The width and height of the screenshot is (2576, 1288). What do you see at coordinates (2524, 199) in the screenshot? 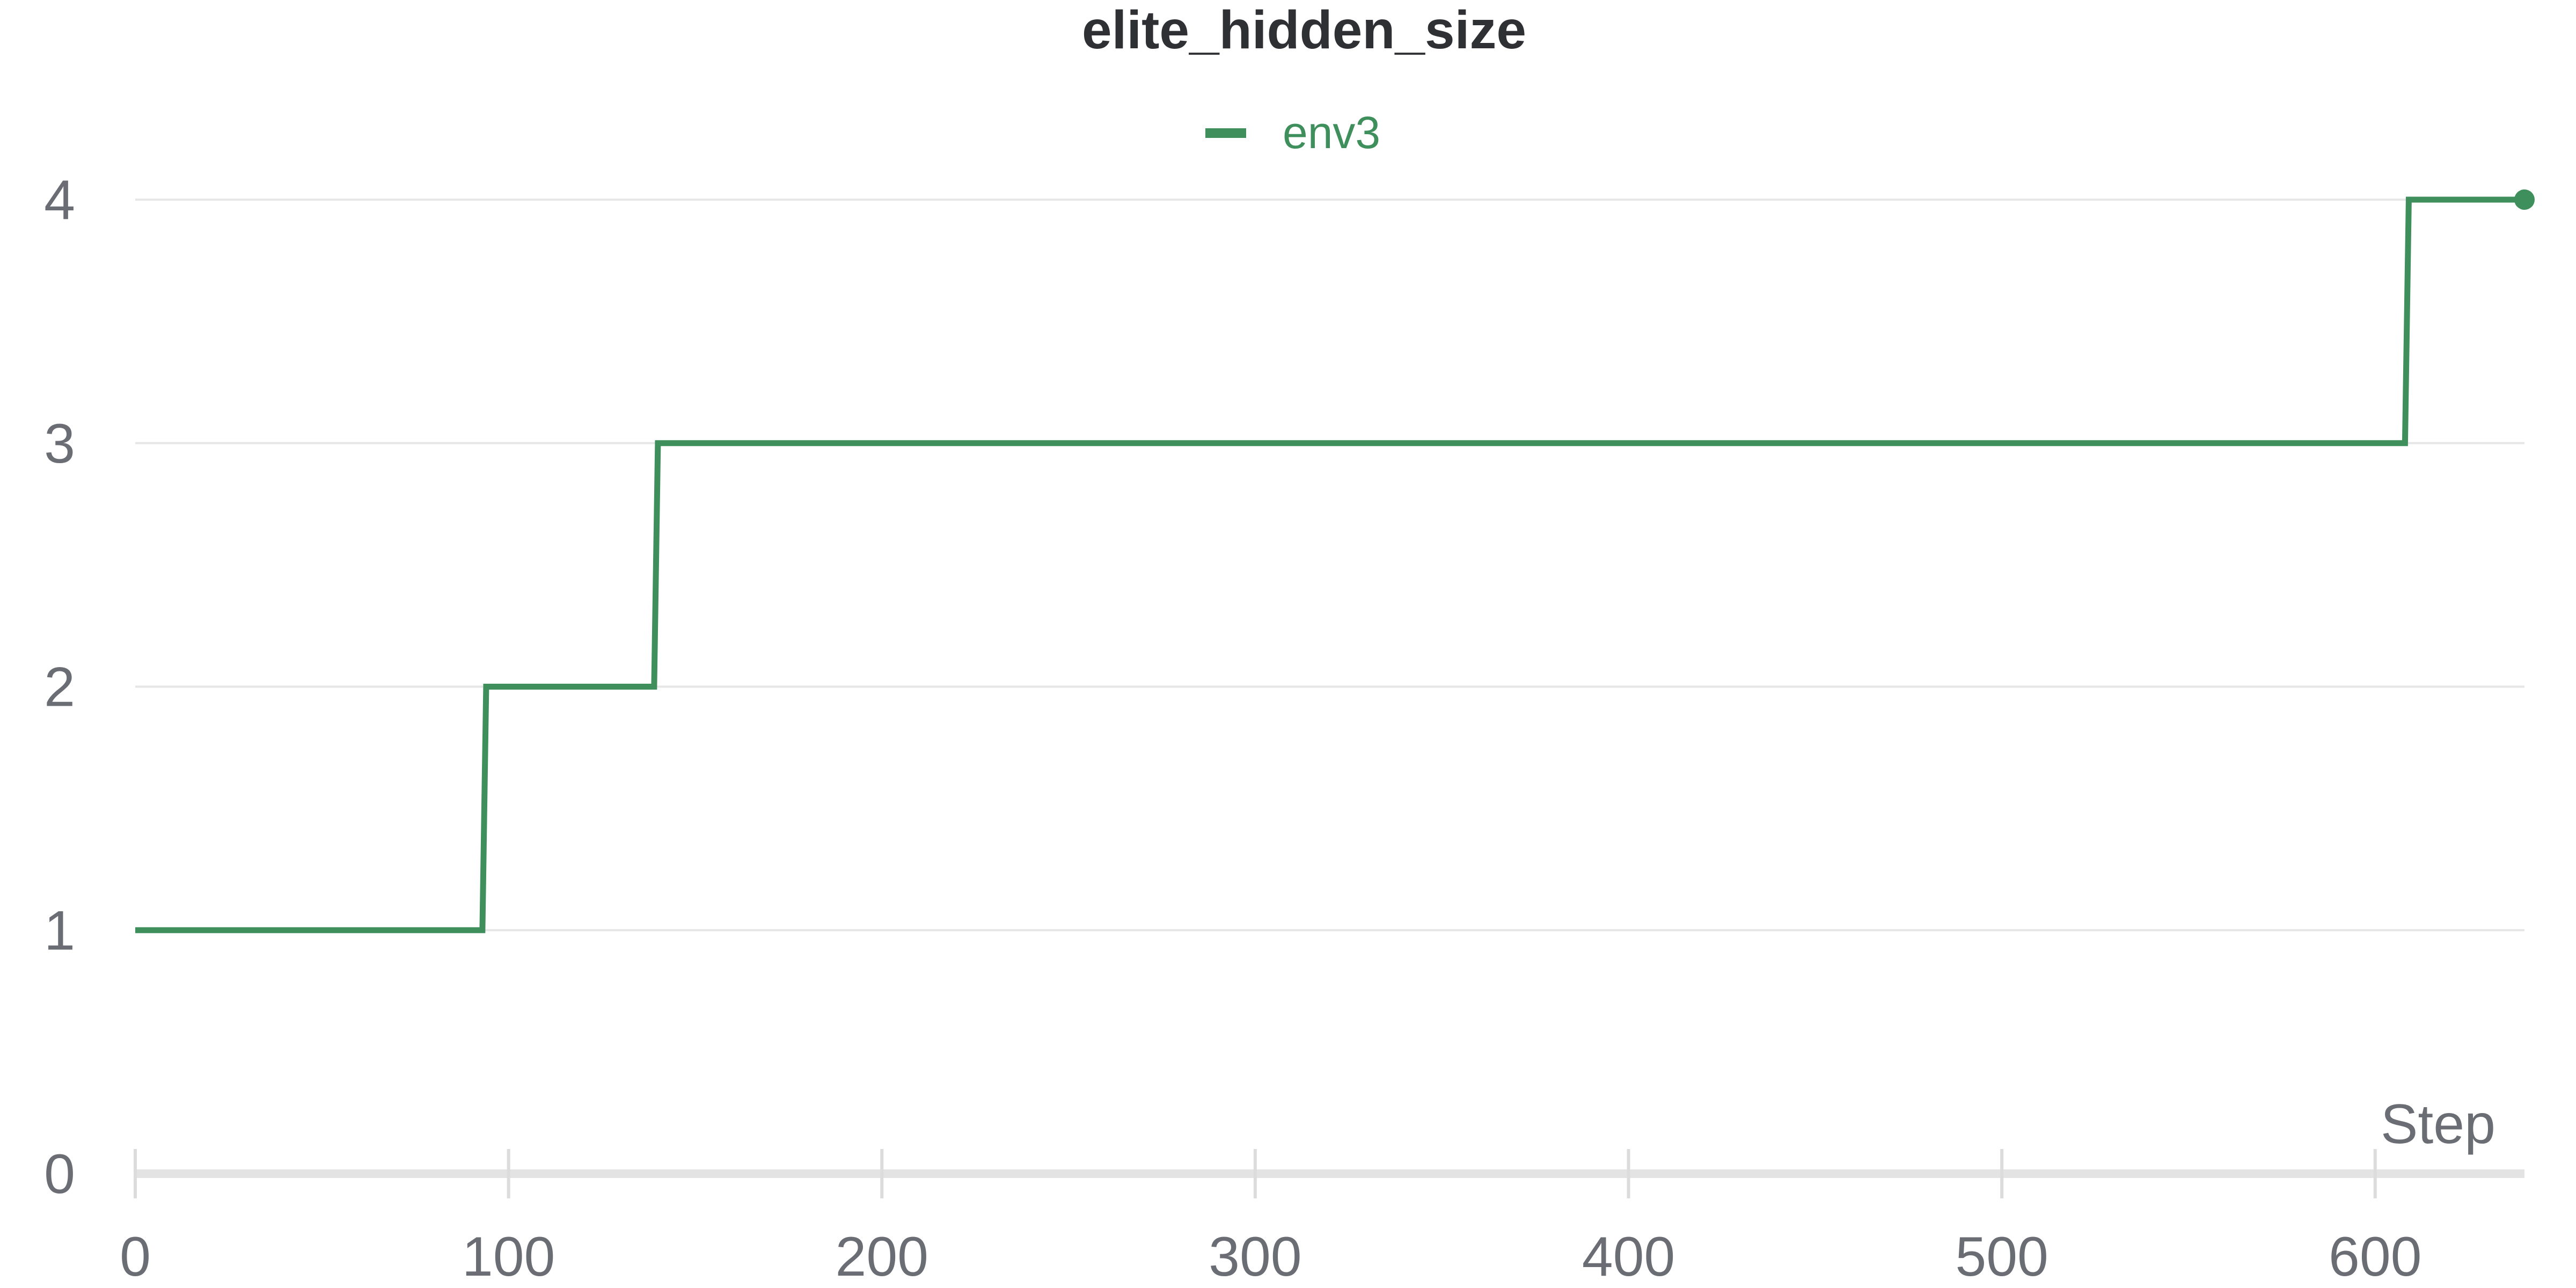
I see `series-end-point` at bounding box center [2524, 199].